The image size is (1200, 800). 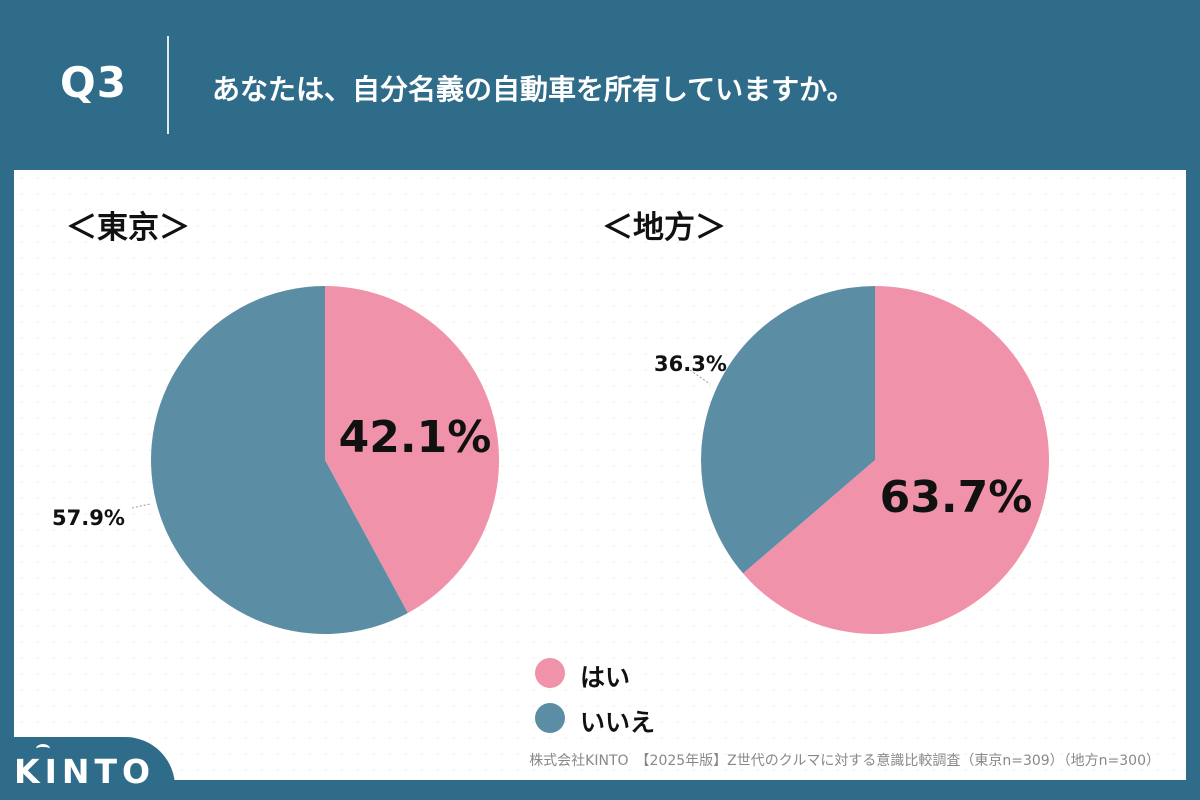 What do you see at coordinates (550, 718) in the screenshot?
I see `legend-no-swatch` at bounding box center [550, 718].